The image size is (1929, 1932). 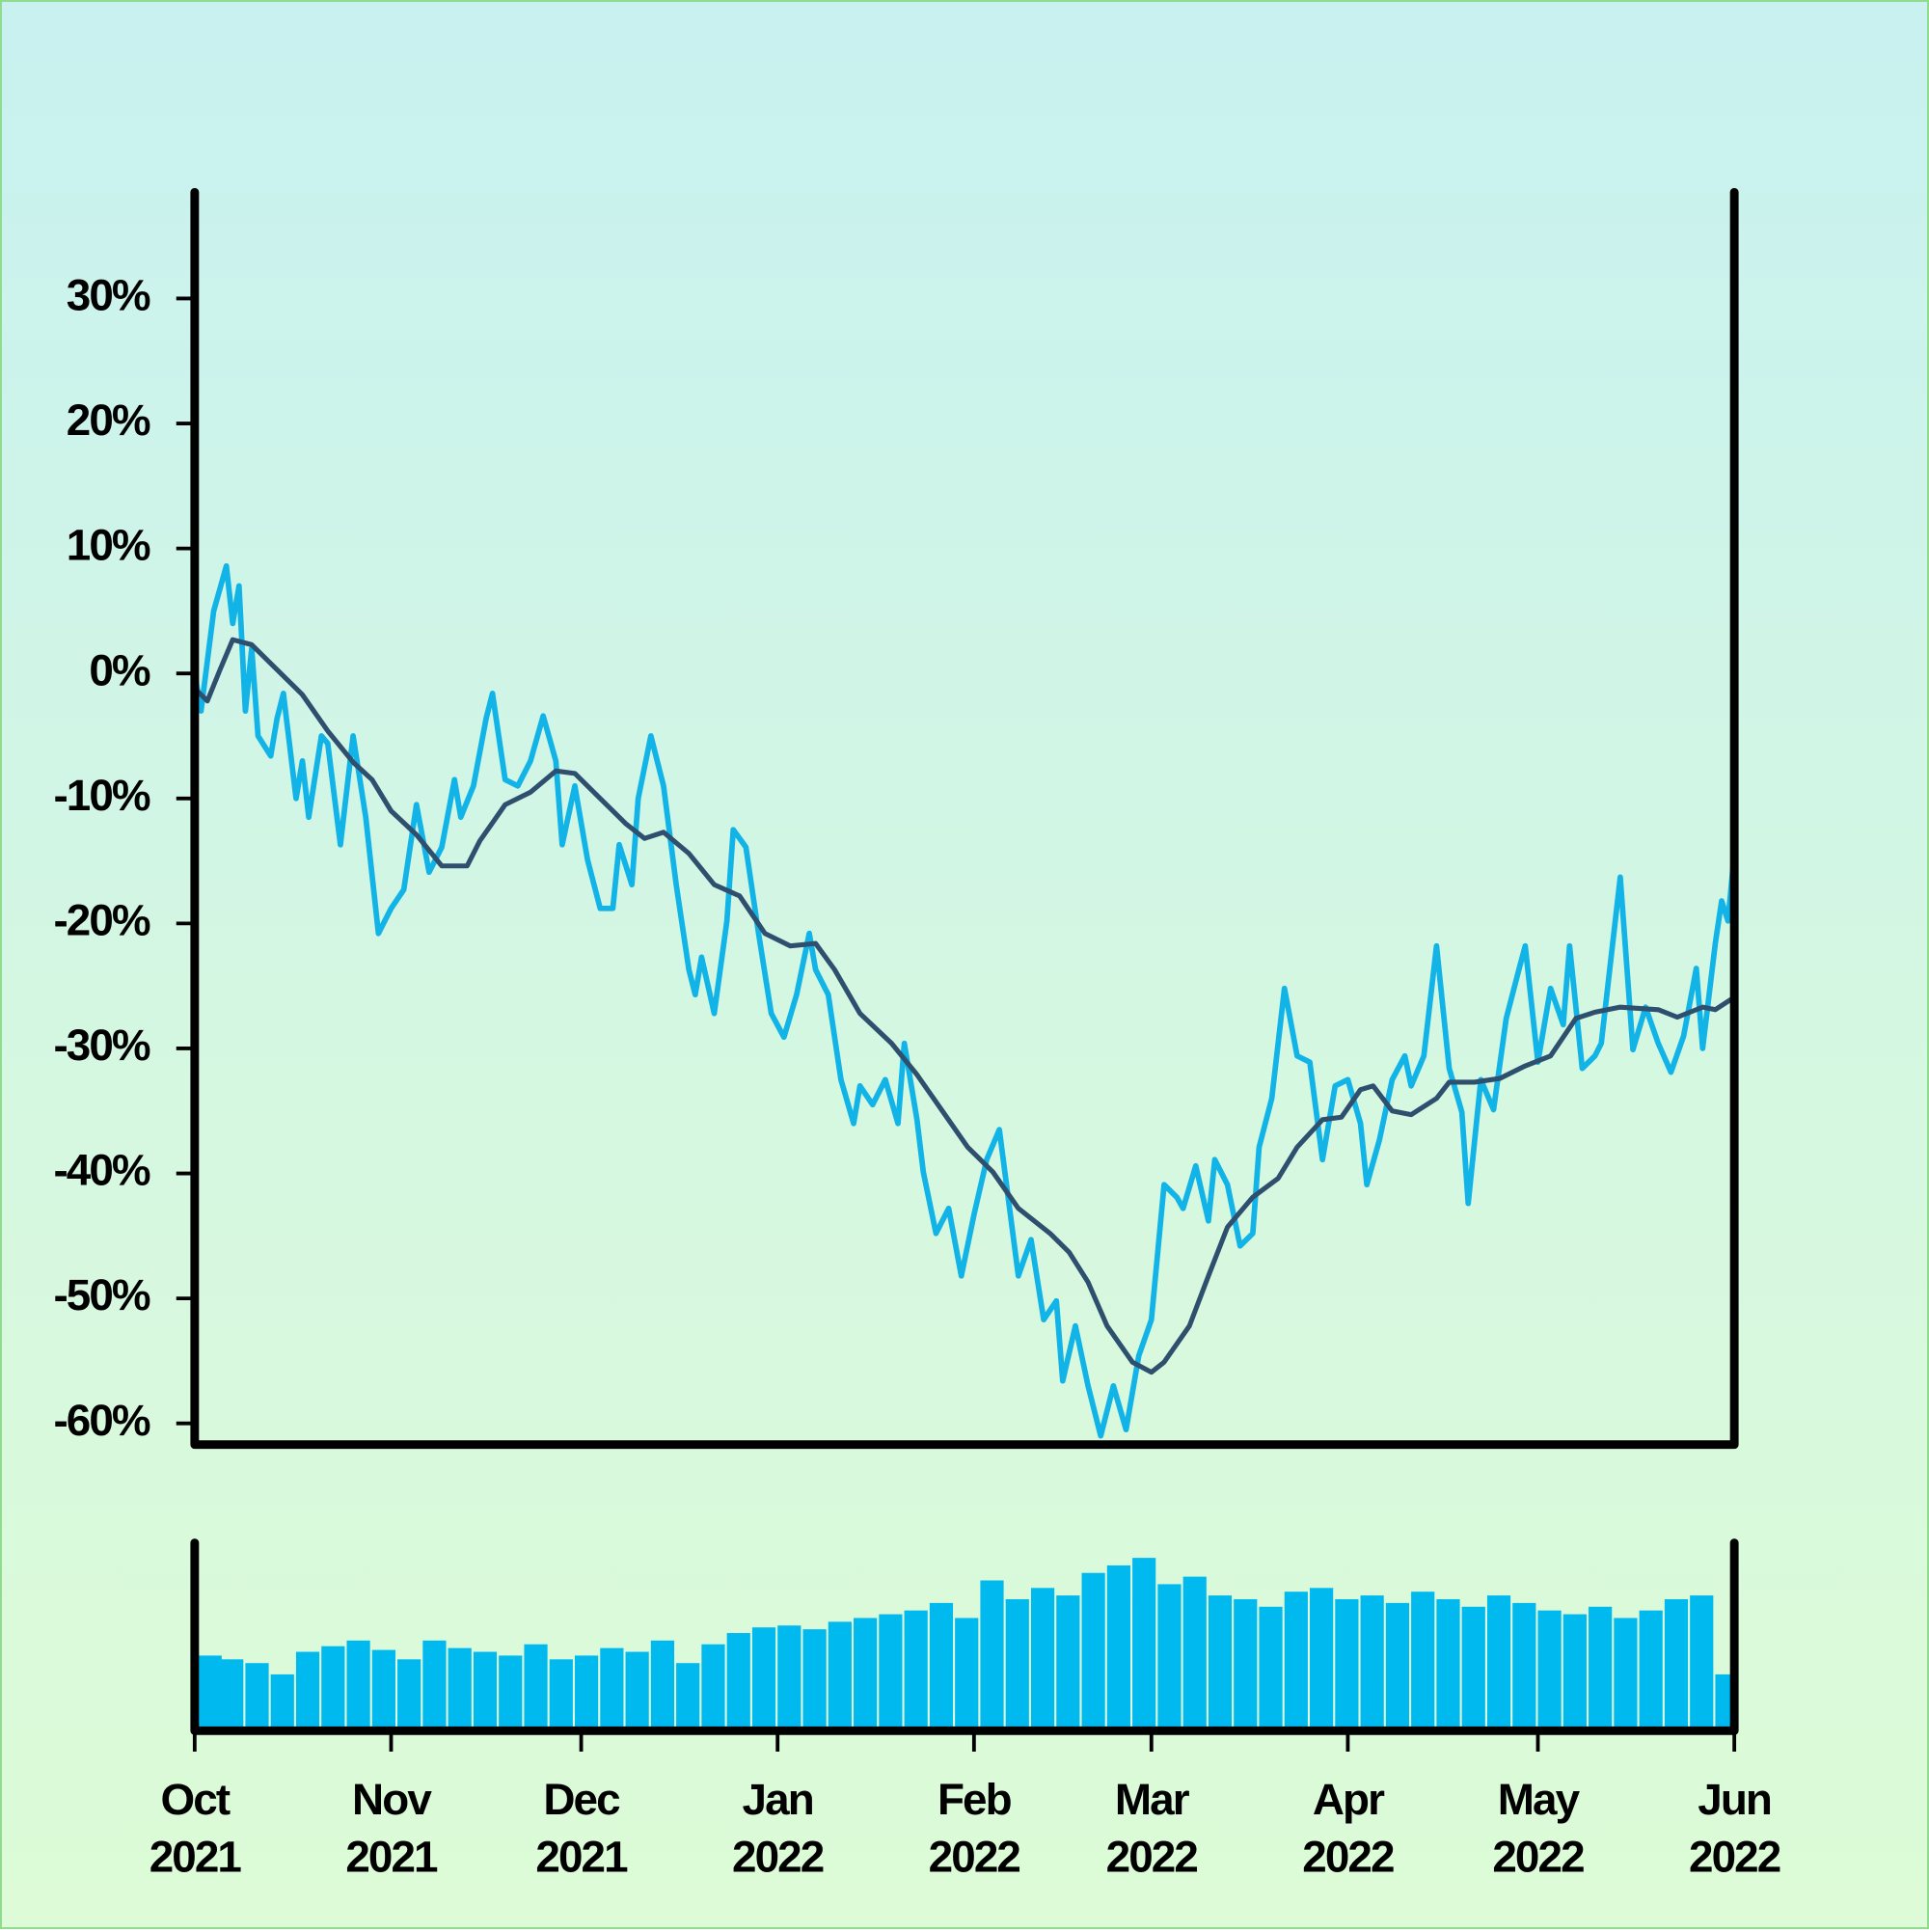 What do you see at coordinates (101, 1170) in the screenshot?
I see `y-tick-label: -40%` at bounding box center [101, 1170].